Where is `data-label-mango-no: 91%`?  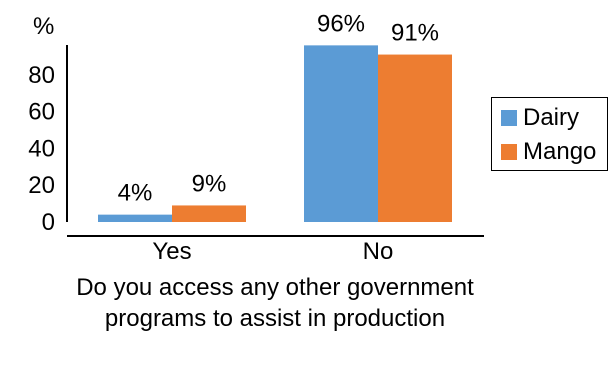 data-label-mango-no: 91% is located at coordinates (415, 33).